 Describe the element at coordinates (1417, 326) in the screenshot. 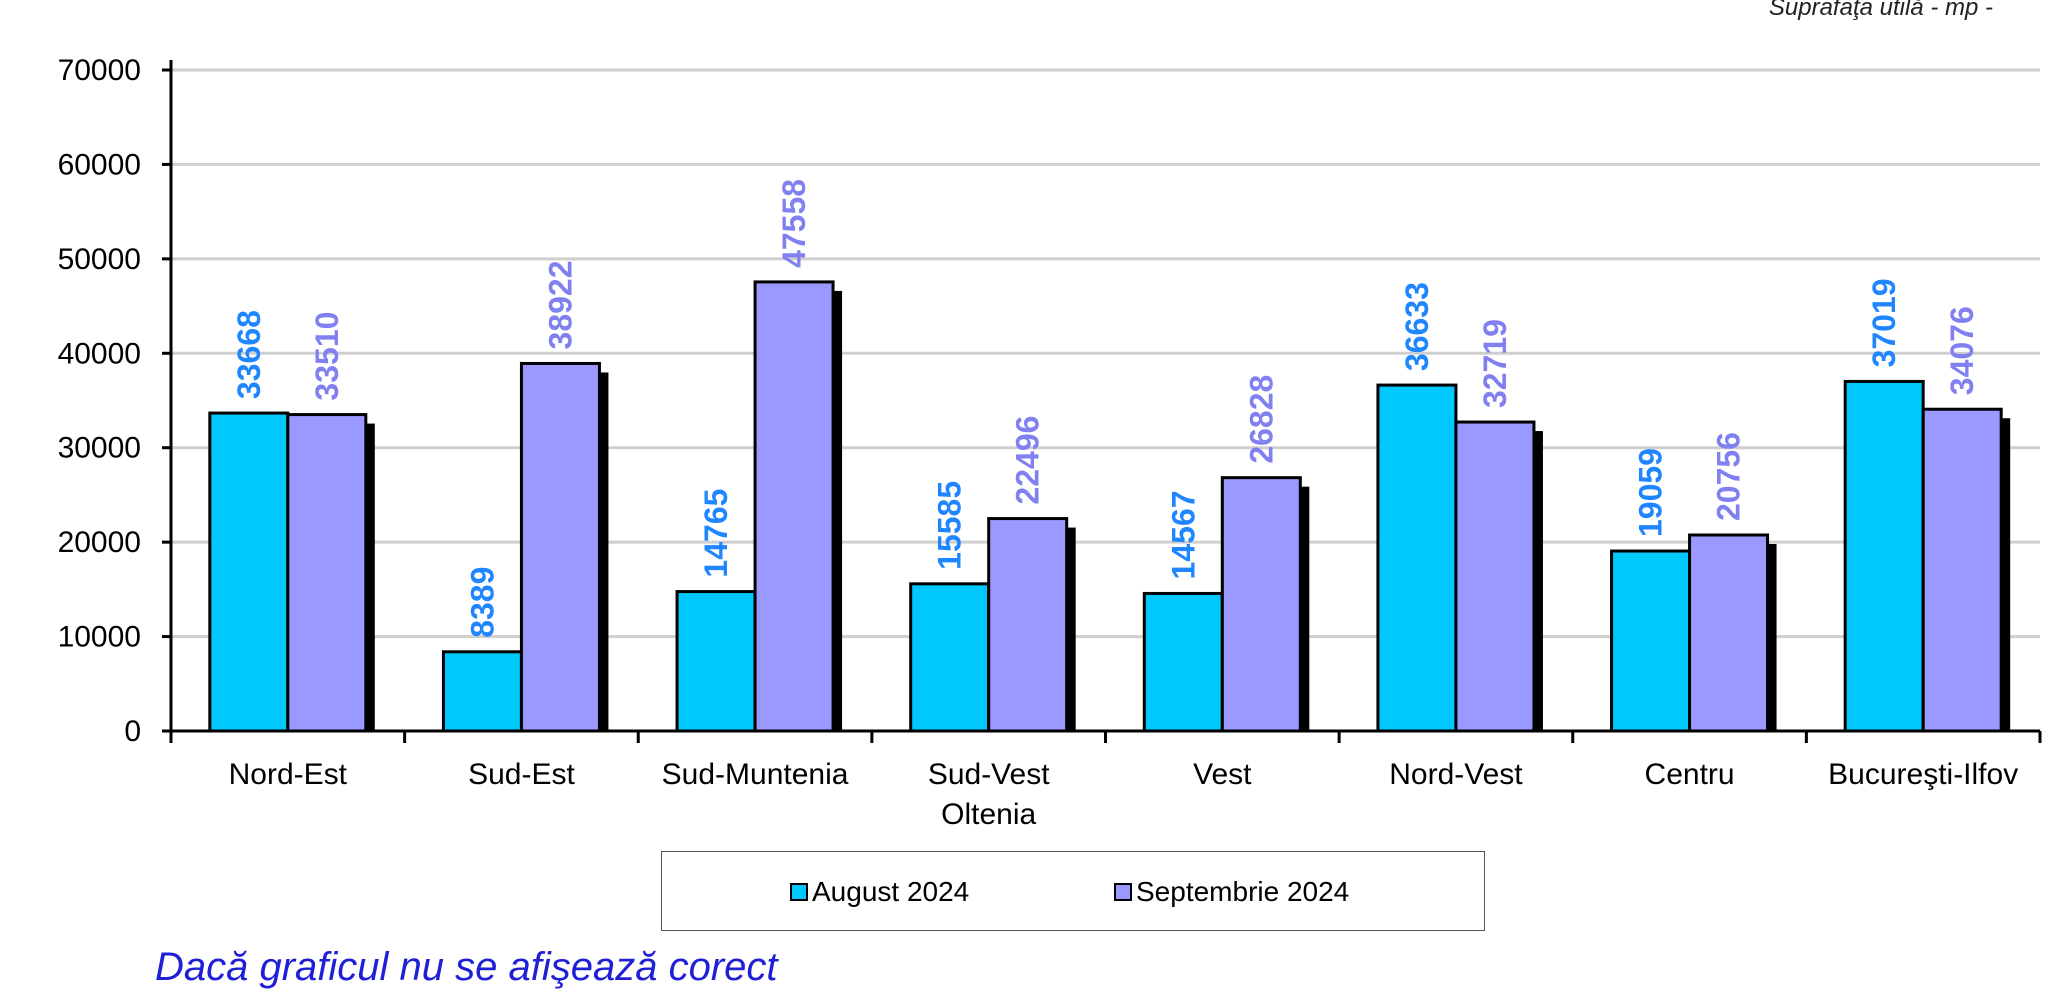

I see `data-label: 36633` at that location.